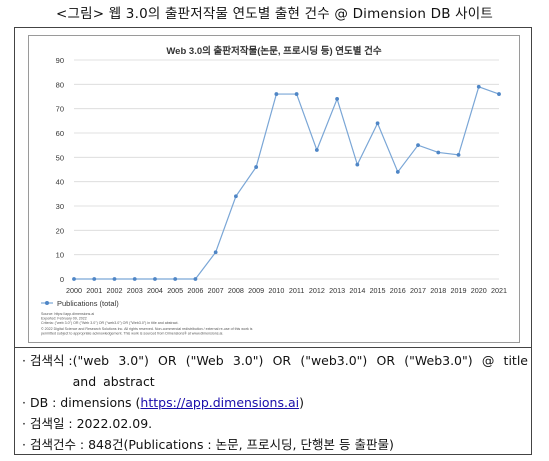  What do you see at coordinates (337, 290) in the screenshot?
I see `x-tick-label: 2013` at bounding box center [337, 290].